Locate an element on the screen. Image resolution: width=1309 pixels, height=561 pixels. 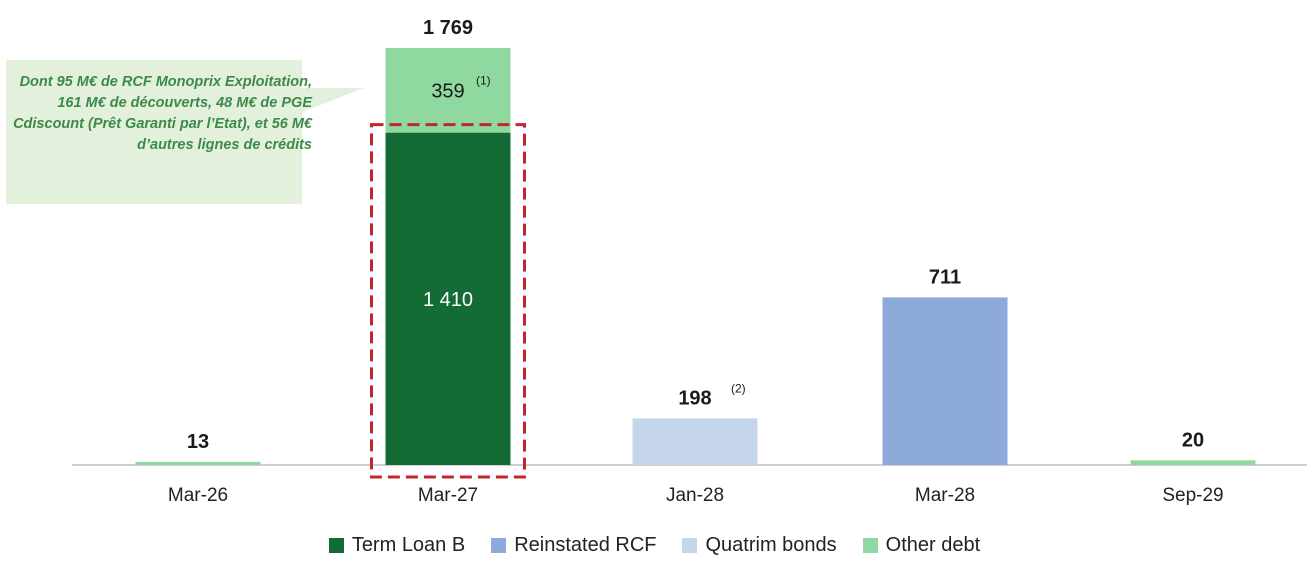
legend-label: Other debt is located at coordinates (933, 545).